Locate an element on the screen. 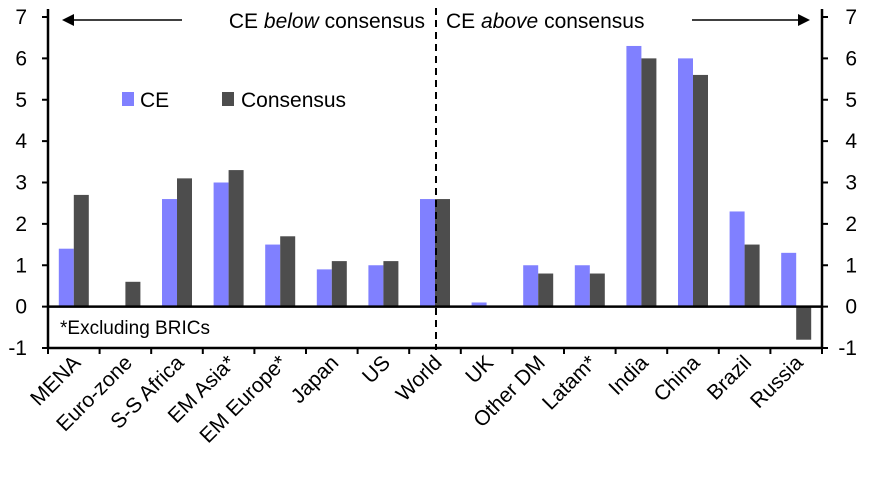  bar-consensus-s-s-africa is located at coordinates (184, 242).